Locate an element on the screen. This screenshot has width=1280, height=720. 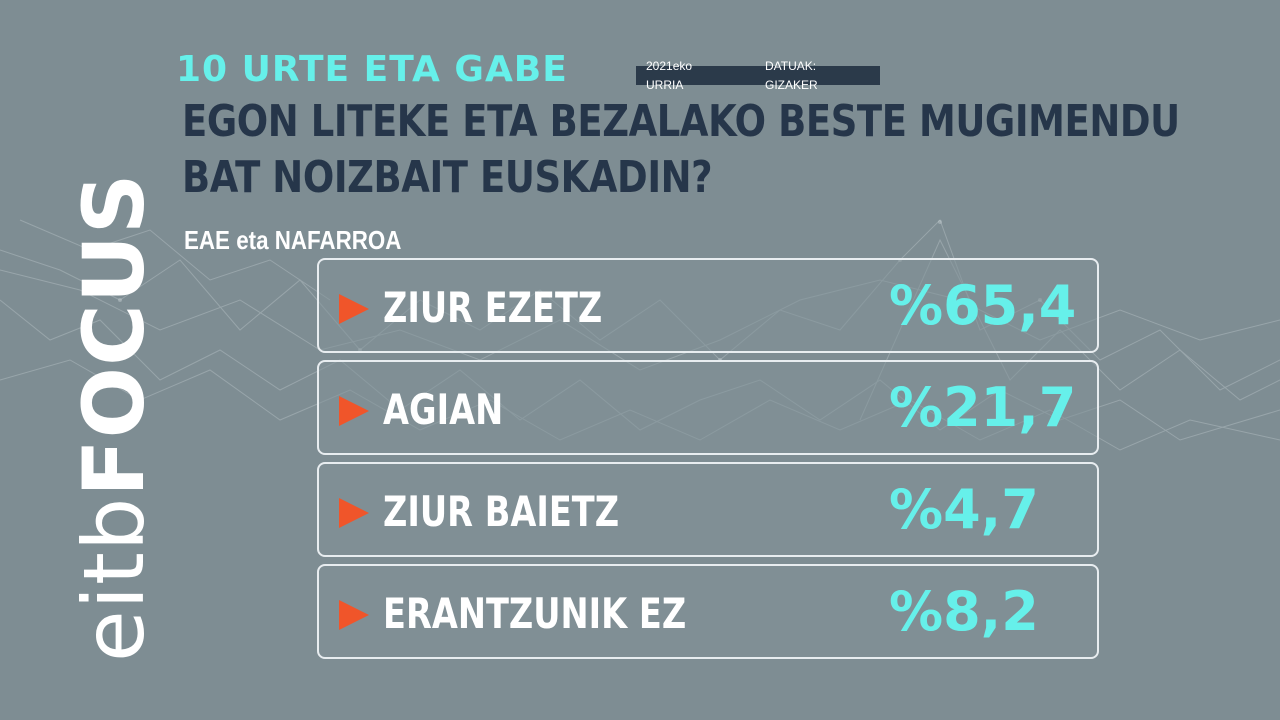
result-value: %4,7 is located at coordinates (964, 509).